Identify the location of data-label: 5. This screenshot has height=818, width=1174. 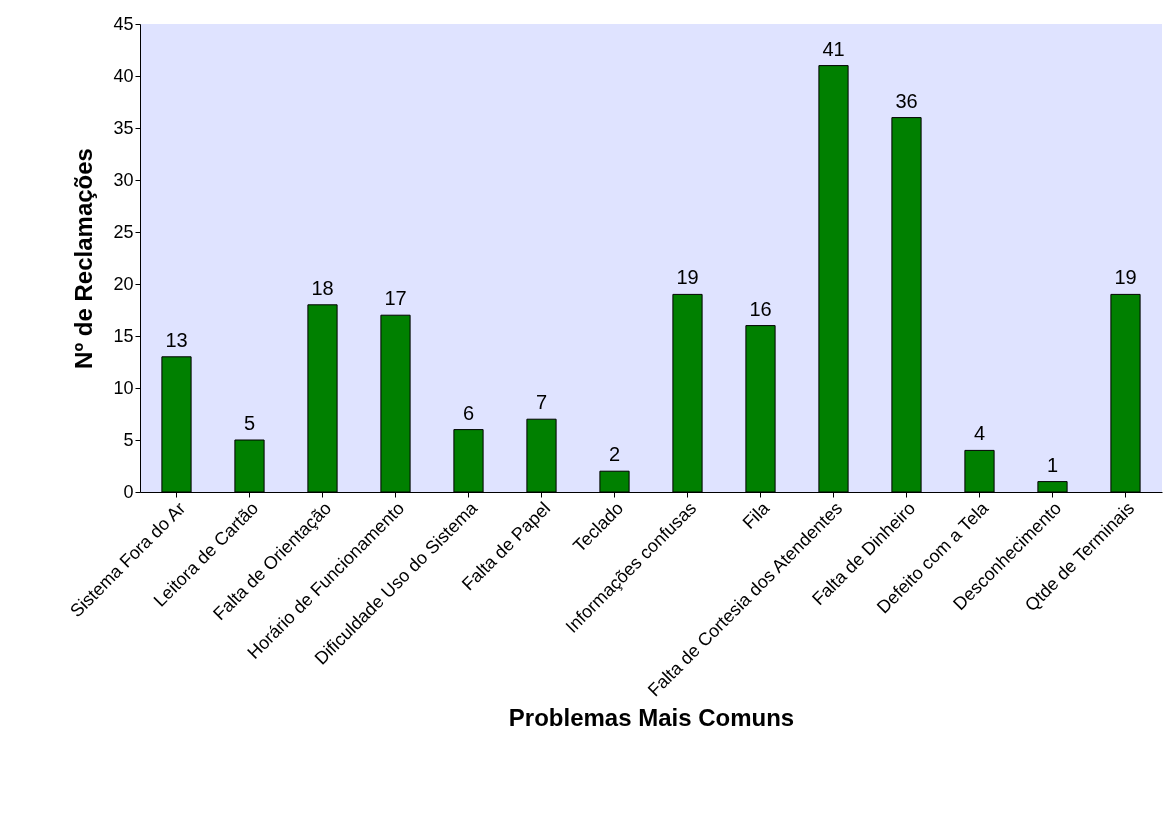
(249, 423).